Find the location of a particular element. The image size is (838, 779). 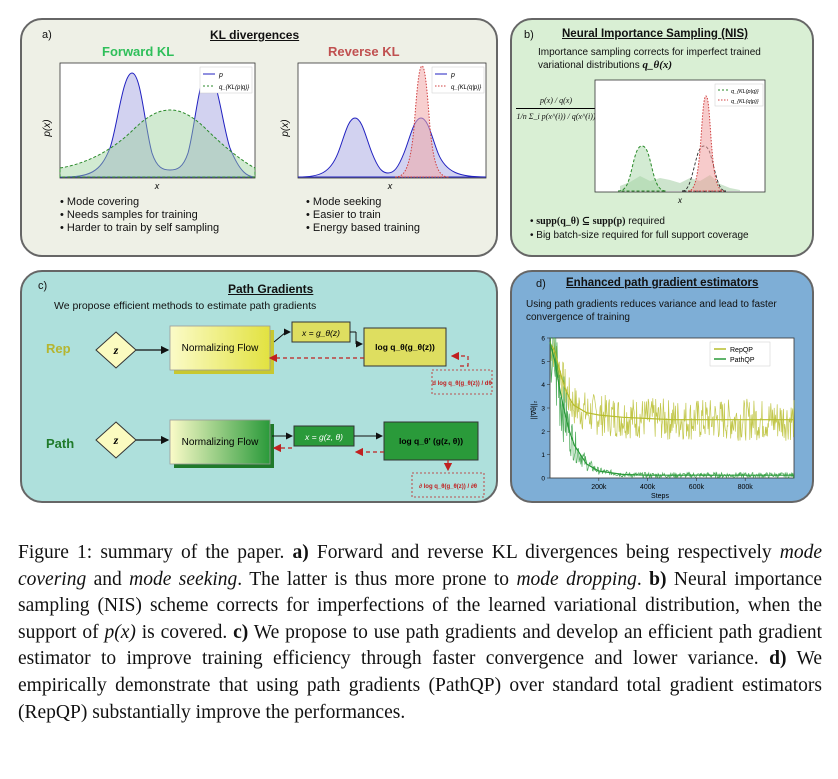

caption-b-end: is covered. is located at coordinates (184, 632).